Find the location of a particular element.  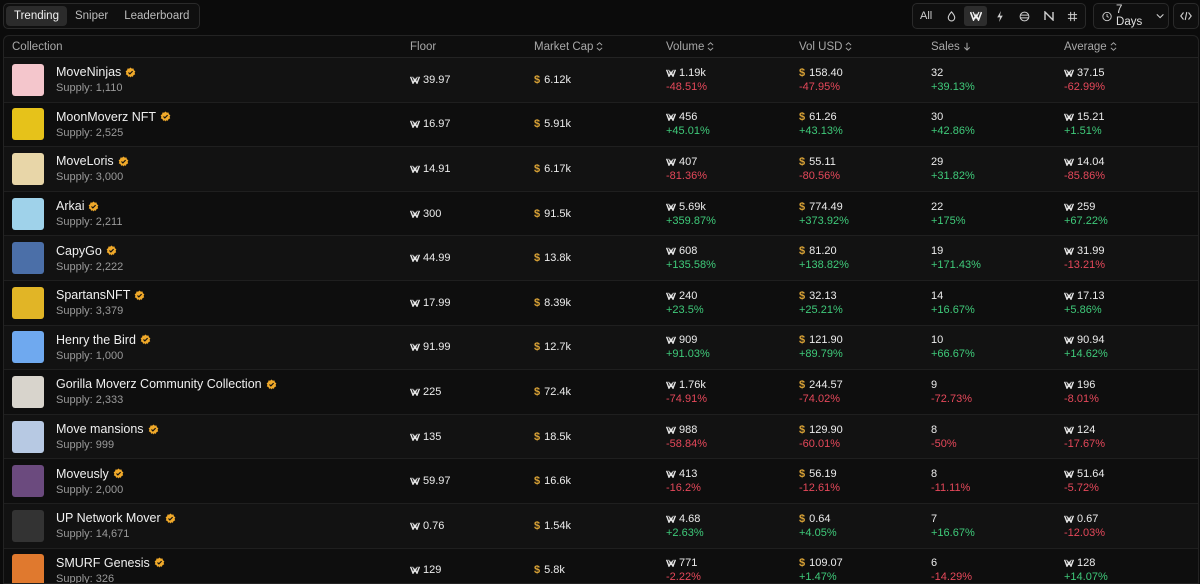

collection-cell: UP Network Mover Supply: 14,671 is located at coordinates (207, 525).